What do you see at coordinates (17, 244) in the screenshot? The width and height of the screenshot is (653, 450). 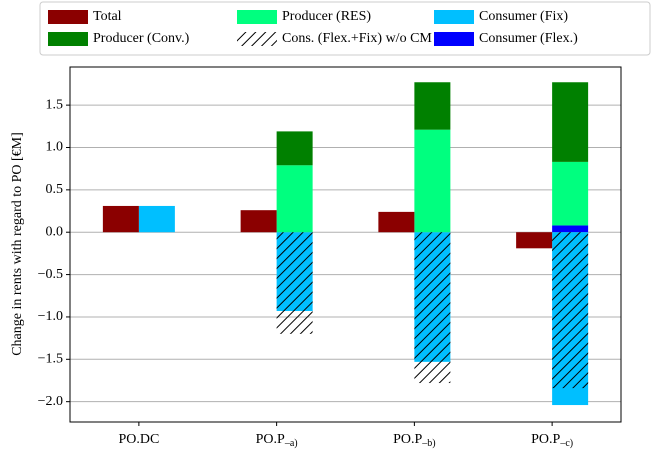 I see `y-axis-label: Change in rents with regard to PO [€M]` at bounding box center [17, 244].